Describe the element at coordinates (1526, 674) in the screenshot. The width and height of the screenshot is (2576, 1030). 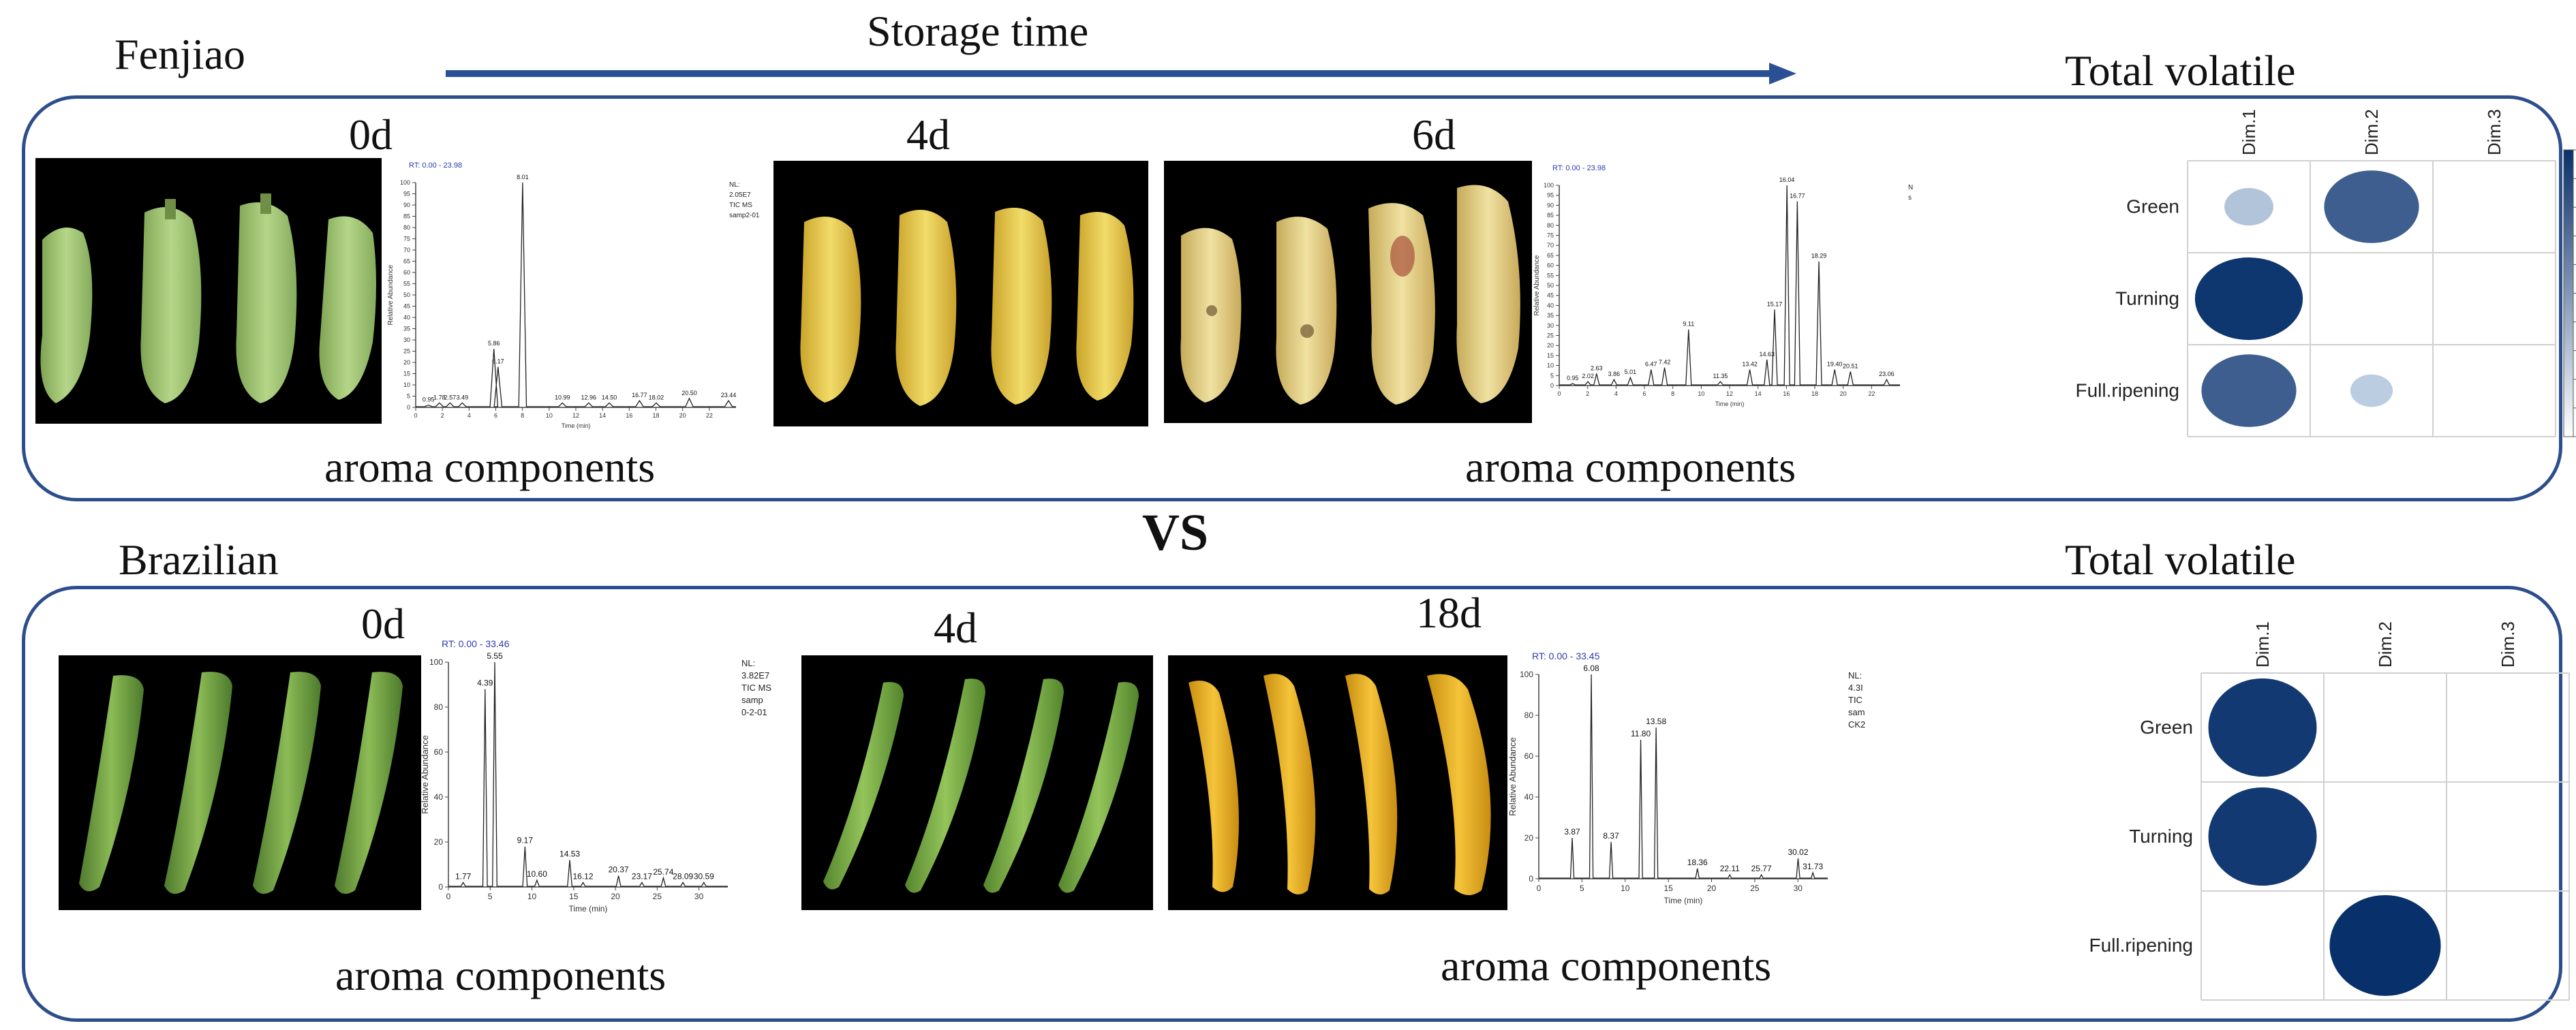
I see `brazilian-18d-chrom-y-tick-label: 100` at that location.